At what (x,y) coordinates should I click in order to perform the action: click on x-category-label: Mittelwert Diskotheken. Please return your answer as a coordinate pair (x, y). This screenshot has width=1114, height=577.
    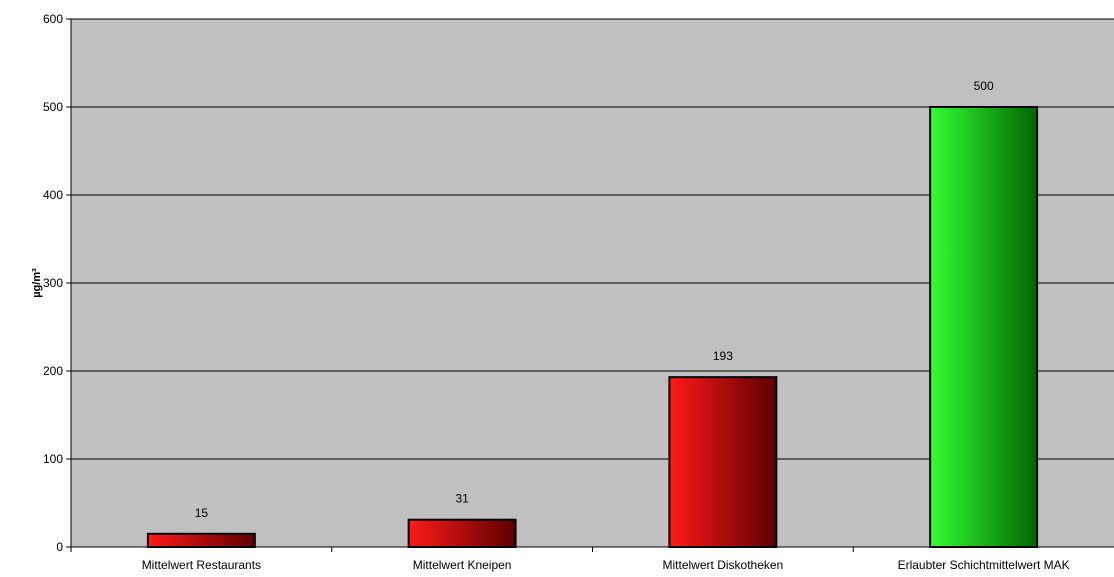
    Looking at the image, I should click on (723, 565).